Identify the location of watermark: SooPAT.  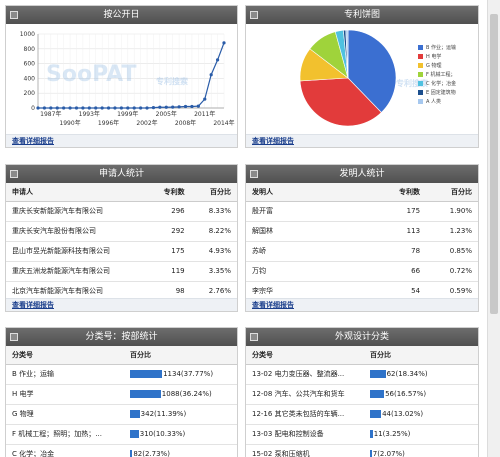
(91, 74).